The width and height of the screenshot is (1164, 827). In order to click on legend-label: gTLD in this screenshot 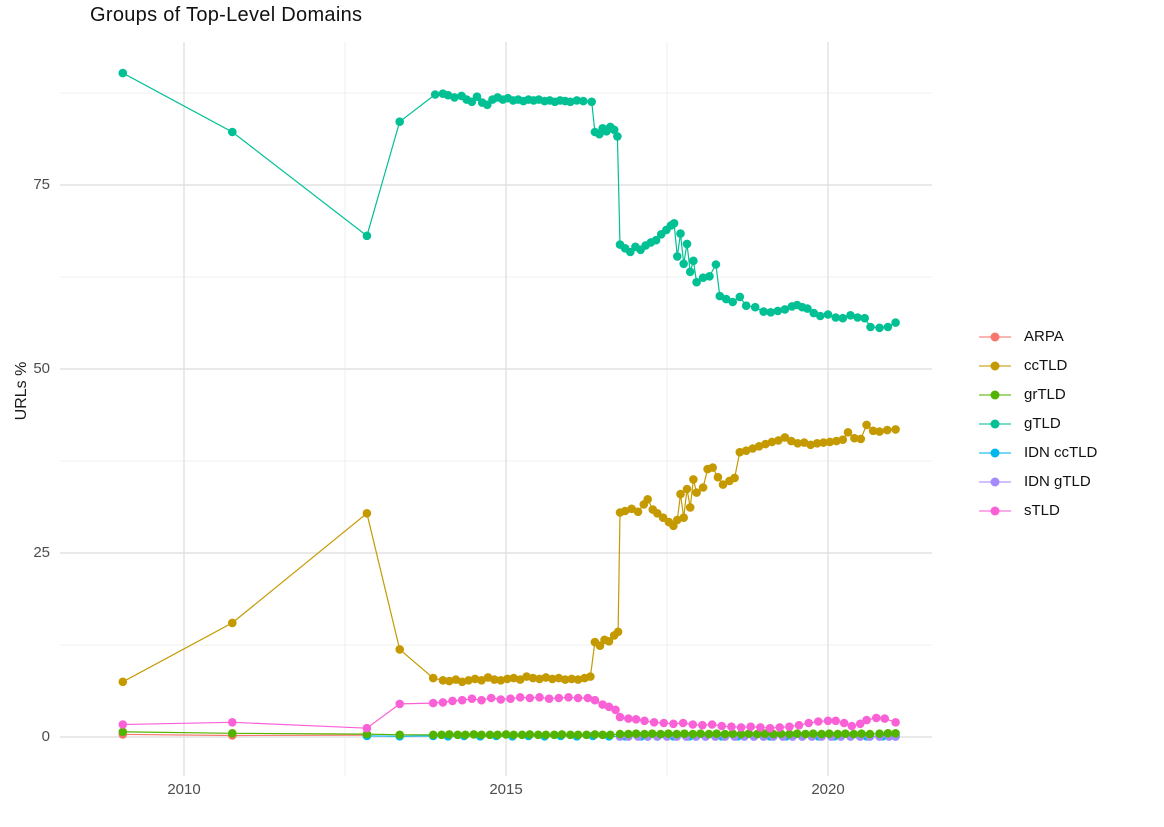, I will do `click(1042, 423)`.